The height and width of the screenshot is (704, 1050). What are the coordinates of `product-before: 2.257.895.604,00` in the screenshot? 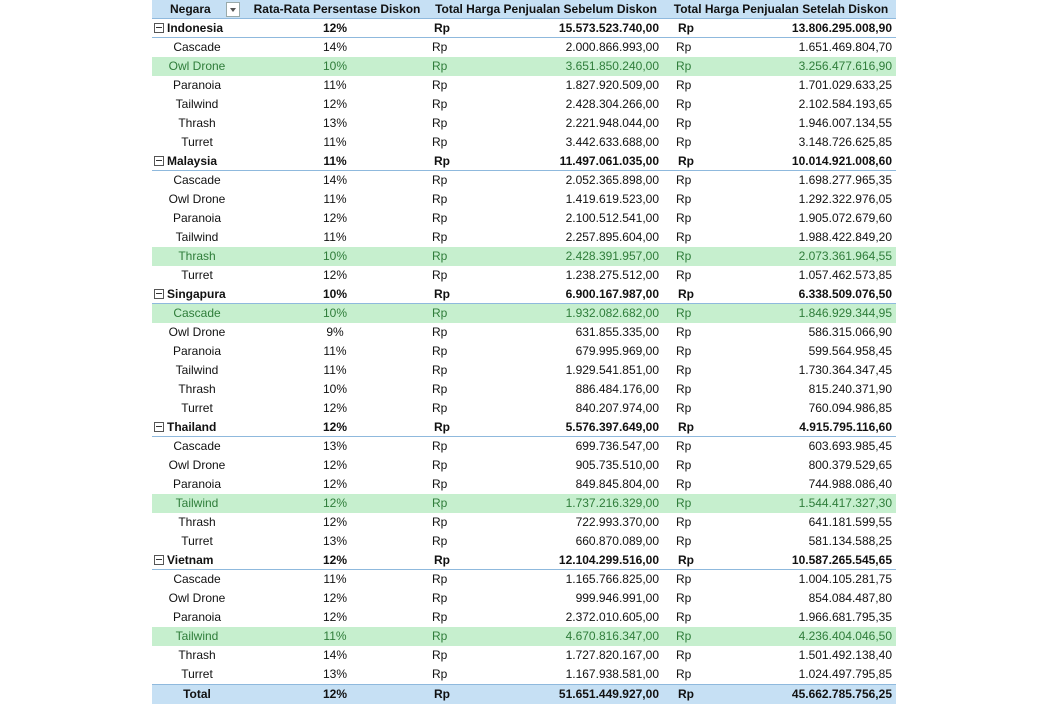 It's located at (612, 237).